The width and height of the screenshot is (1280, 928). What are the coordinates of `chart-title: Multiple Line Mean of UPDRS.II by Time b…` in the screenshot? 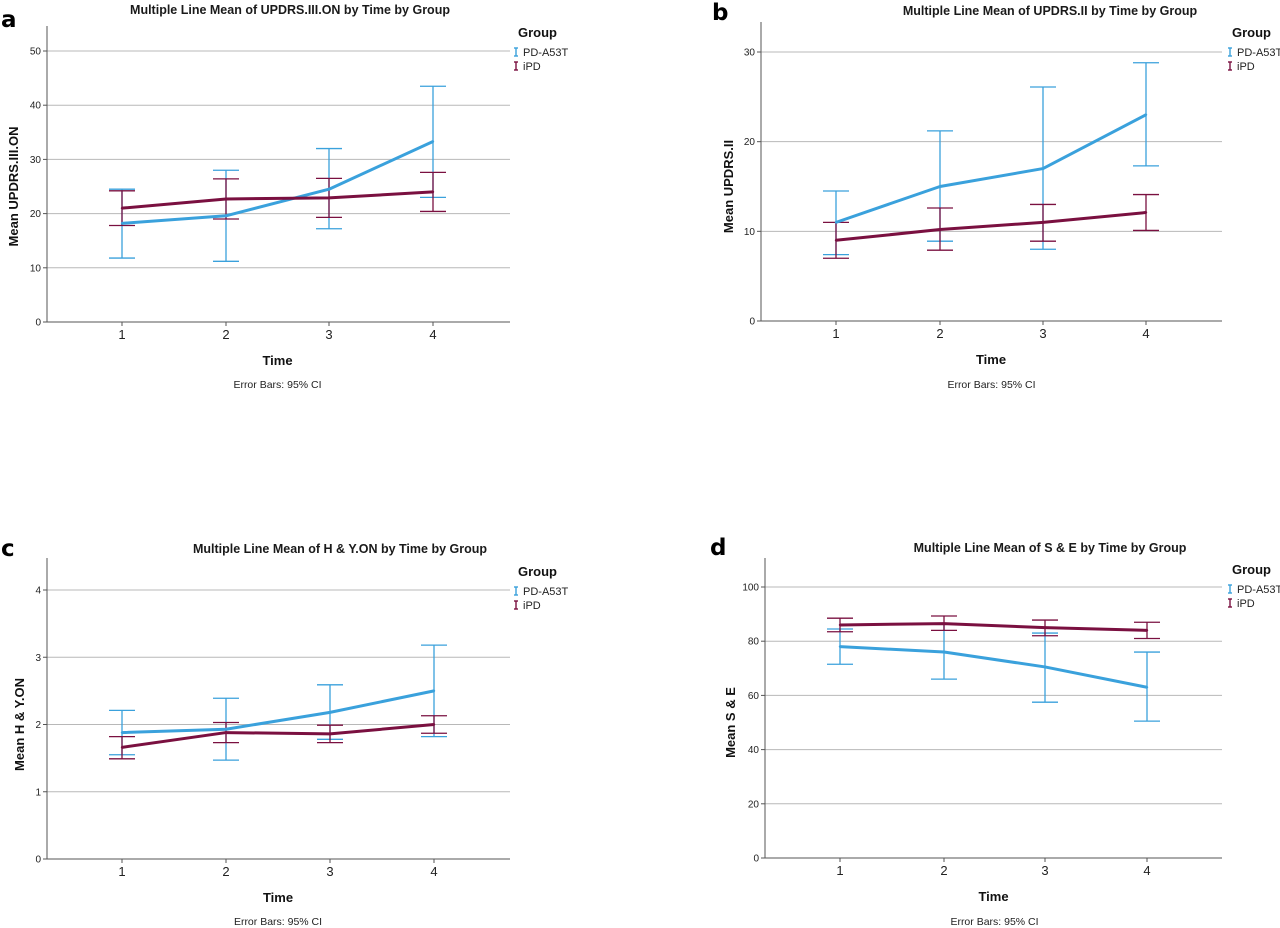 It's located at (1050, 11).